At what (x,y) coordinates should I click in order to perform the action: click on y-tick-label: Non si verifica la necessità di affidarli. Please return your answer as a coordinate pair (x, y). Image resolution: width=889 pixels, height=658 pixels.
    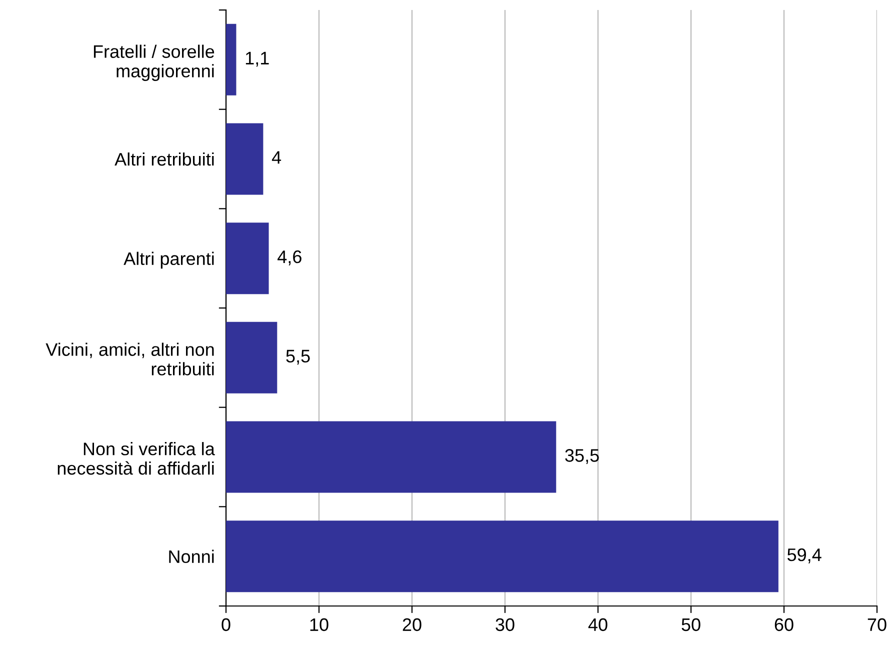
    Looking at the image, I should click on (136, 458).